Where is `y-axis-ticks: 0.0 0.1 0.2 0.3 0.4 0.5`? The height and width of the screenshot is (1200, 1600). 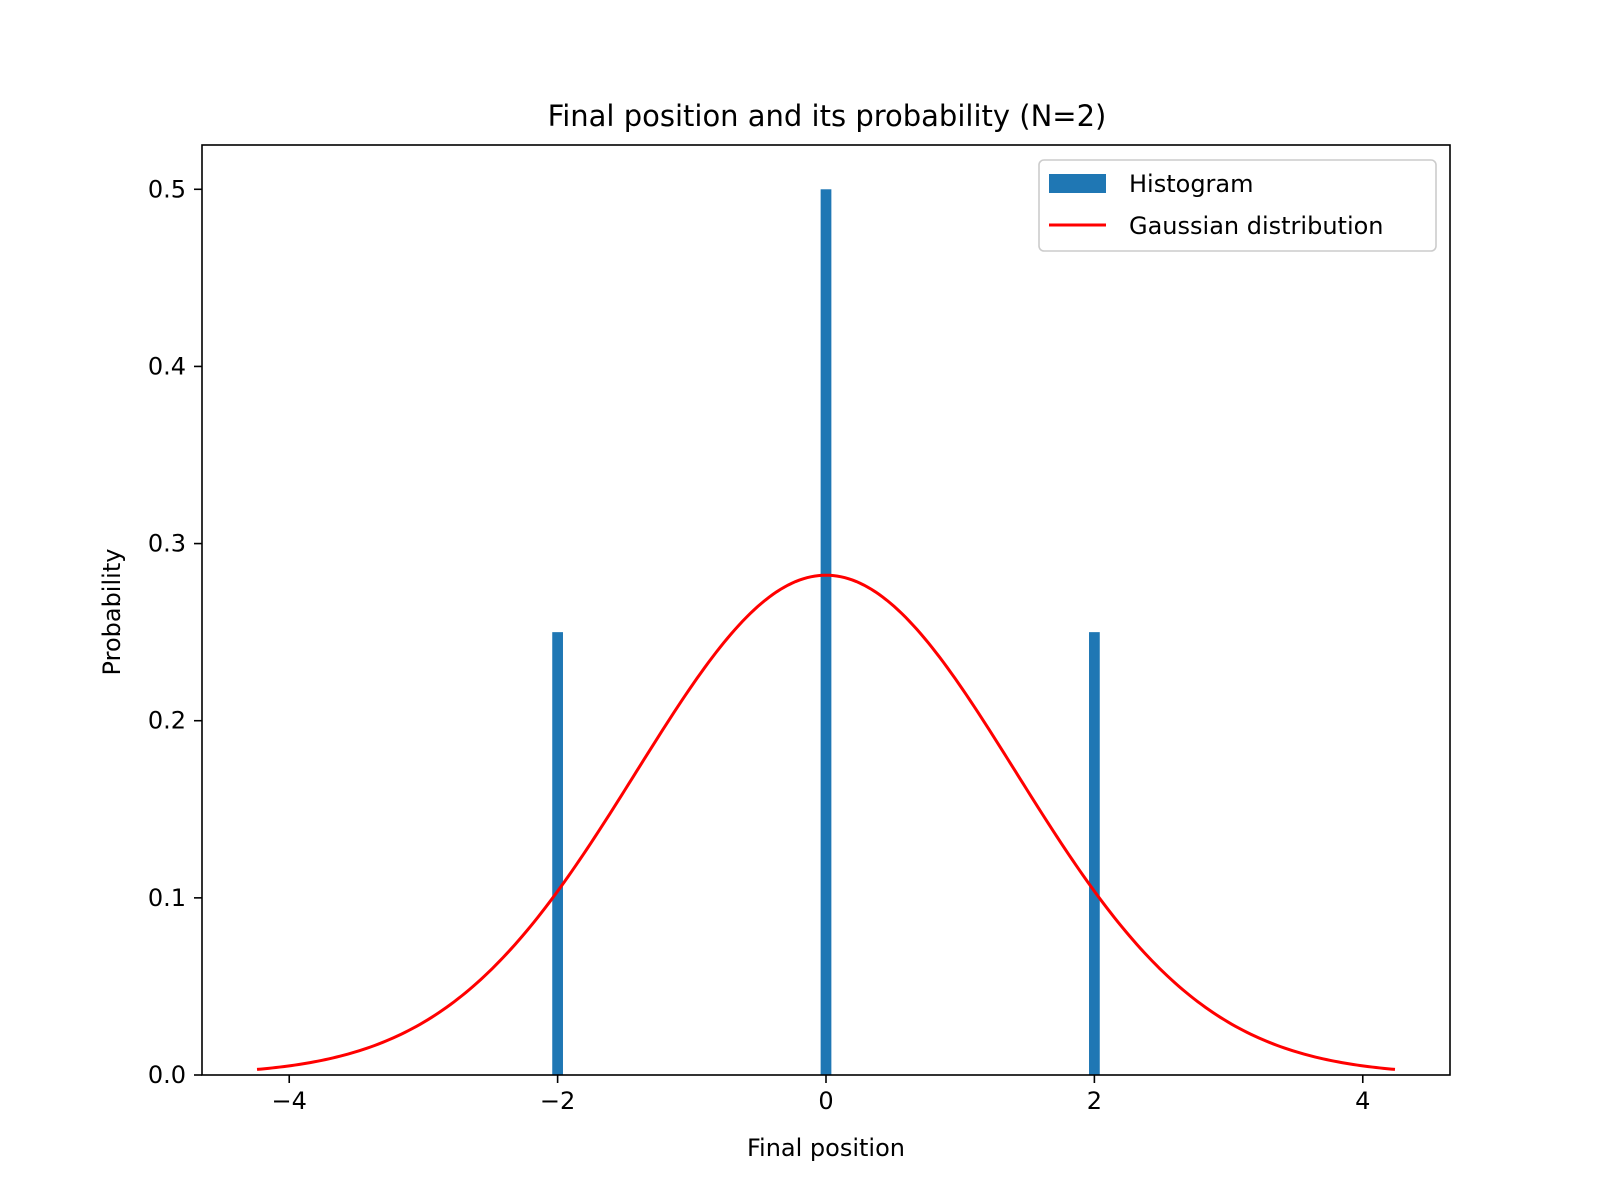
y-axis-ticks: 0.0 0.1 0.2 0.3 0.4 0.5 is located at coordinates (175, 632).